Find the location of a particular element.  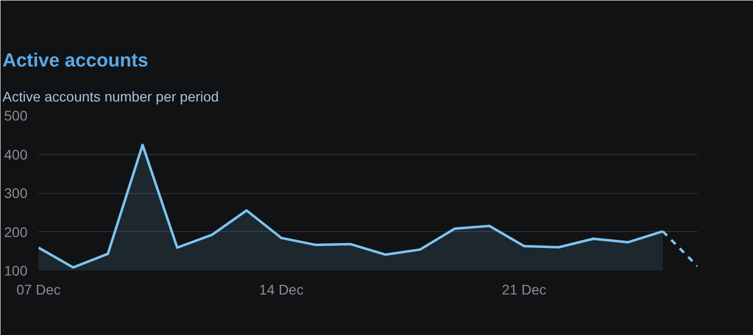

x-tick-label: 07 Dec is located at coordinates (38, 290).